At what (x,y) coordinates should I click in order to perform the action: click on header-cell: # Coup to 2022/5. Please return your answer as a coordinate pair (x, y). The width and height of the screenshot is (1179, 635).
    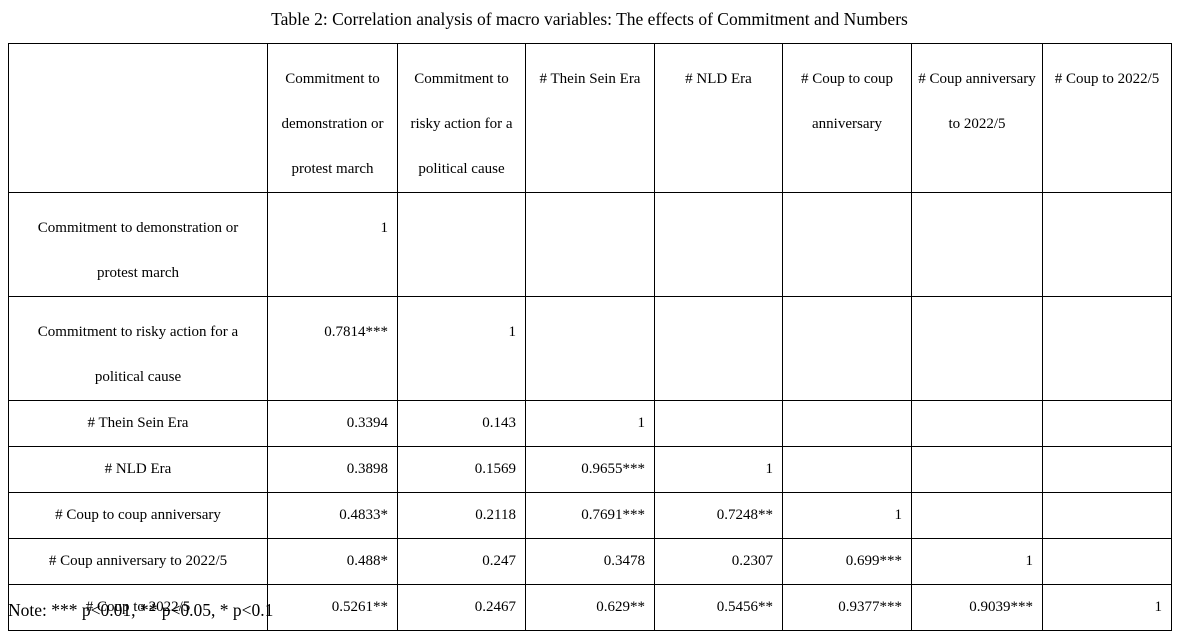
    Looking at the image, I should click on (1107, 118).